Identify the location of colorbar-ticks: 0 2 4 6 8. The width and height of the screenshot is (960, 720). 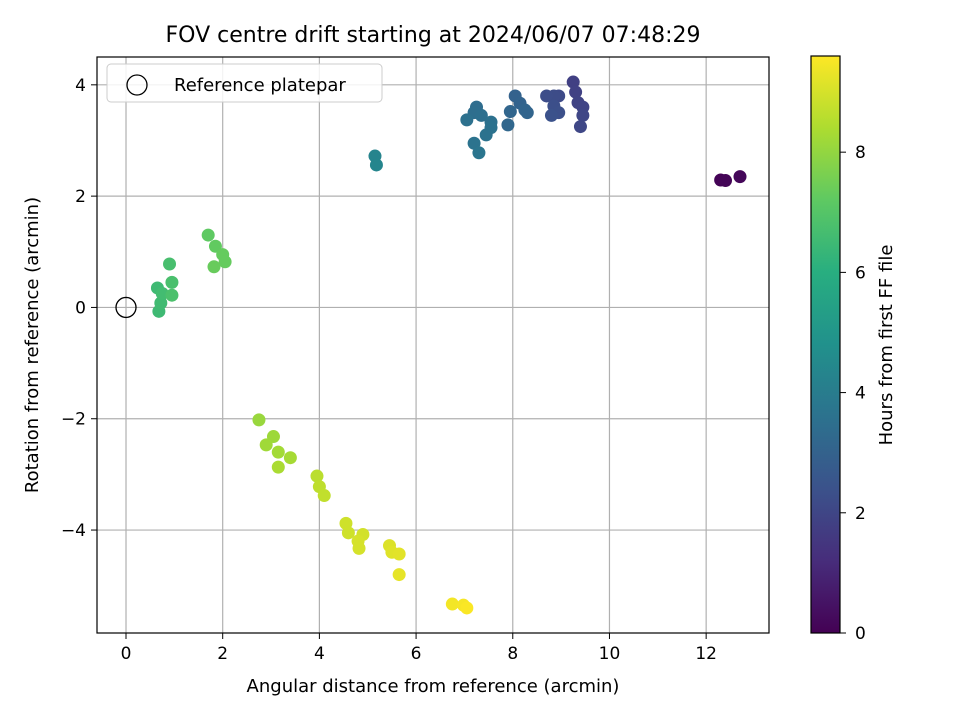
(853, 393).